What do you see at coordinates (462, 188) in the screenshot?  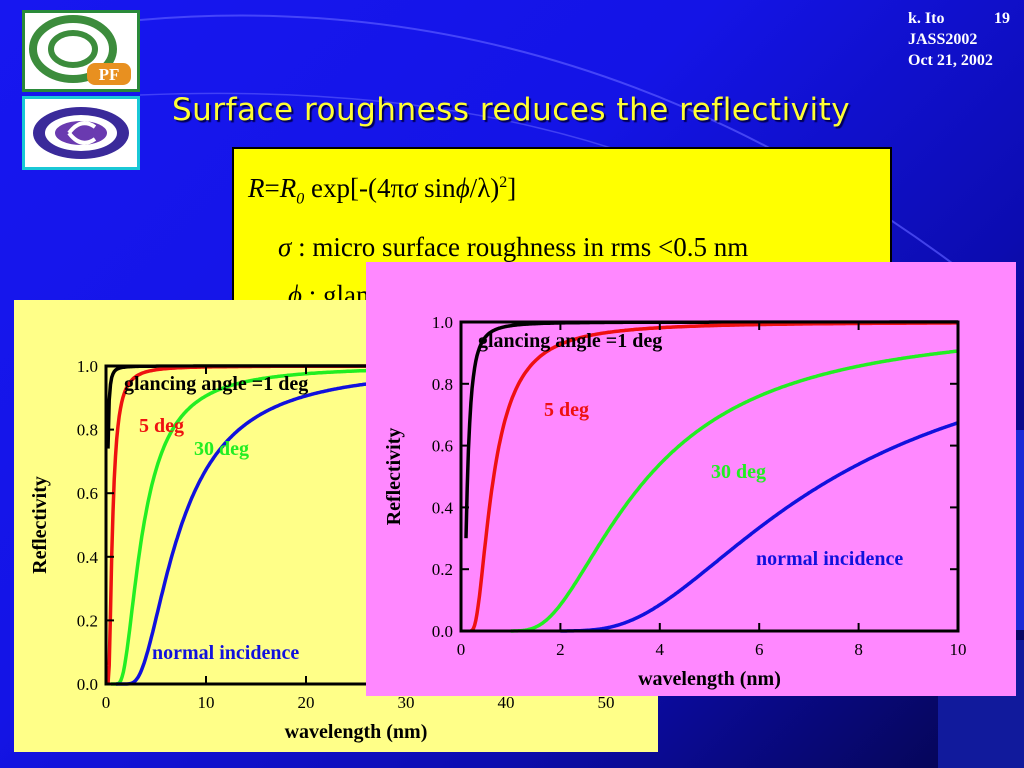 I see `eq-phi: ϕ` at bounding box center [462, 188].